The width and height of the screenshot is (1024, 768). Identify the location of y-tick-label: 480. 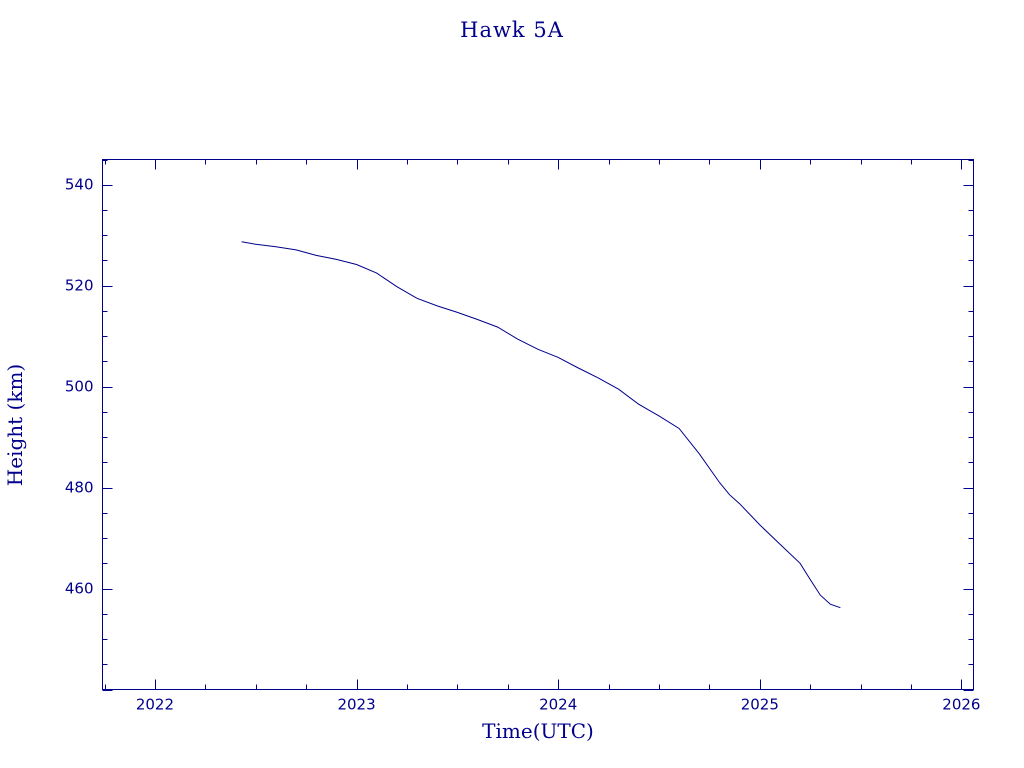
(79, 488).